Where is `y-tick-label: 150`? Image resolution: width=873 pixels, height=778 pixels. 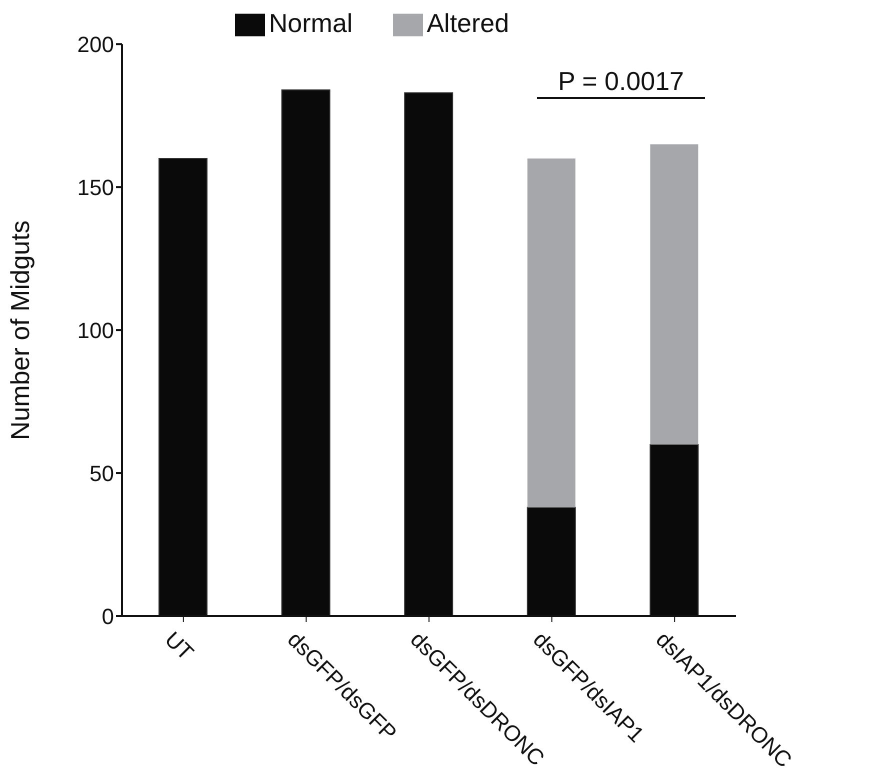 y-tick-label: 150 is located at coordinates (95, 187).